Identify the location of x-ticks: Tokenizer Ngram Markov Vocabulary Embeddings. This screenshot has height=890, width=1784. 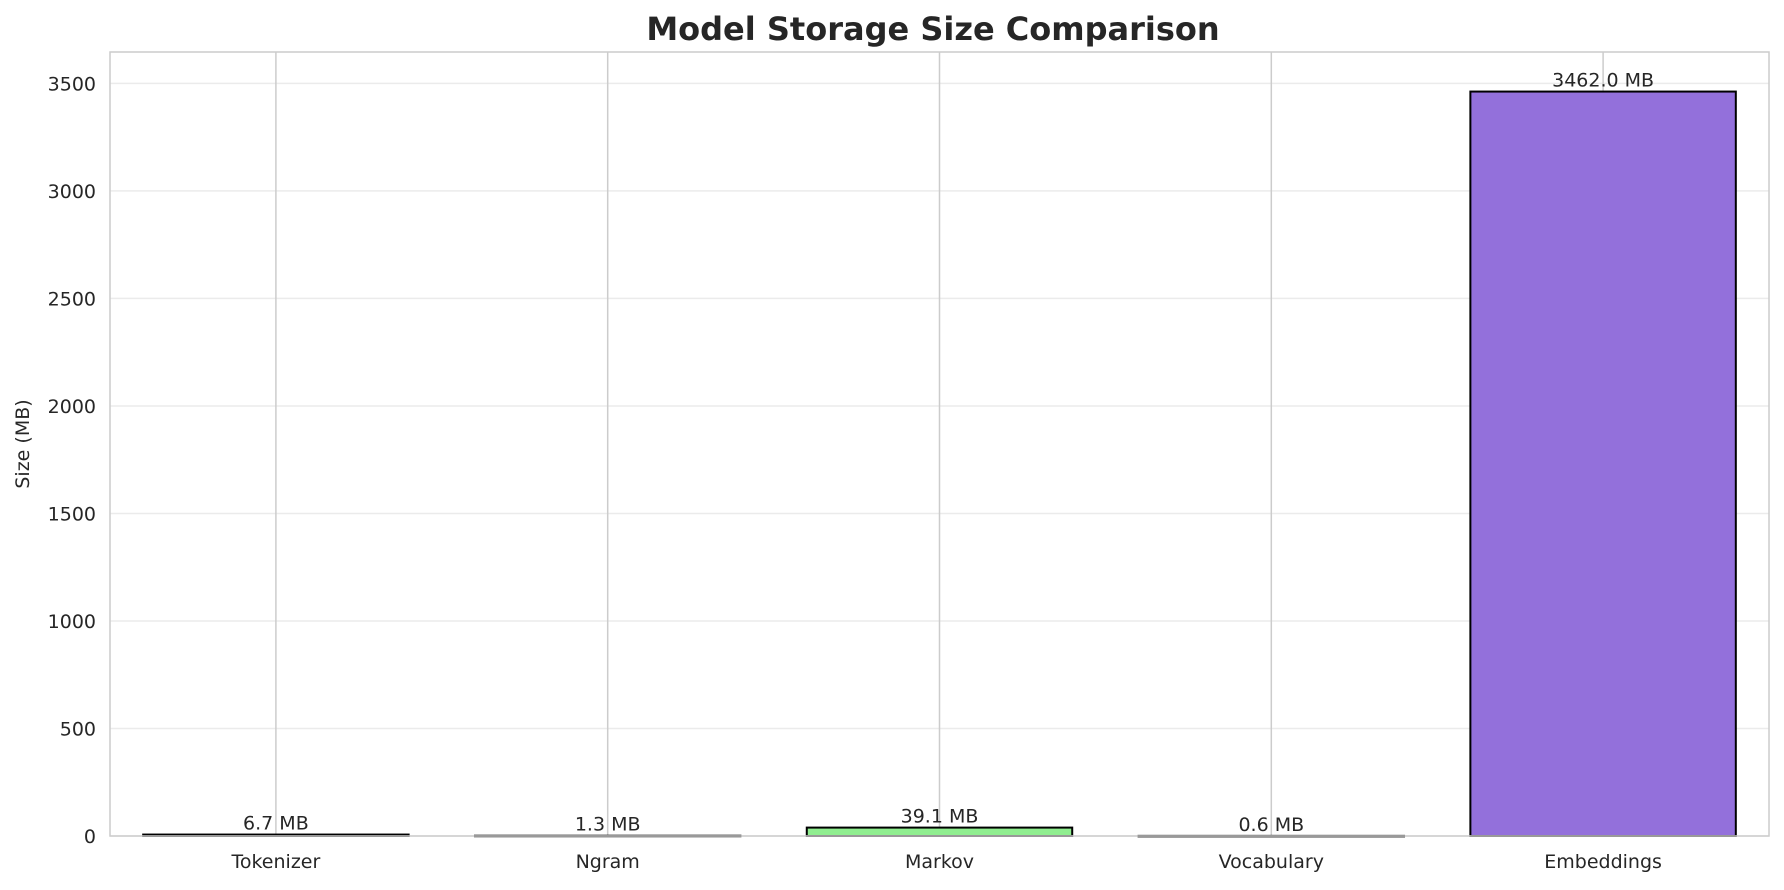
(945, 862).